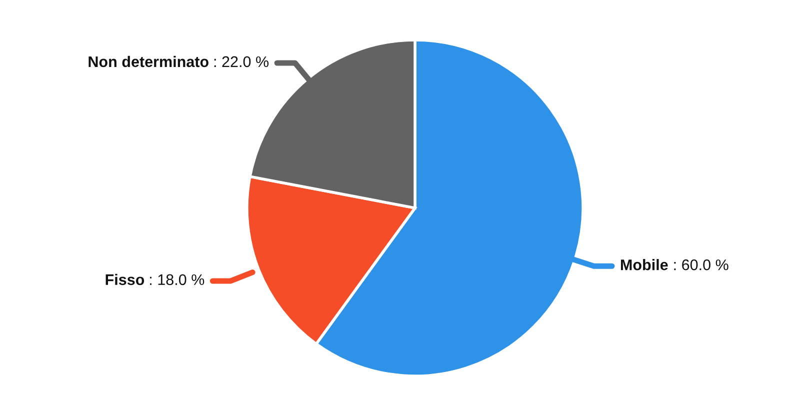 The width and height of the screenshot is (800, 398). Describe the element at coordinates (177, 280) in the screenshot. I see `data-label: : 18.0 %` at that location.